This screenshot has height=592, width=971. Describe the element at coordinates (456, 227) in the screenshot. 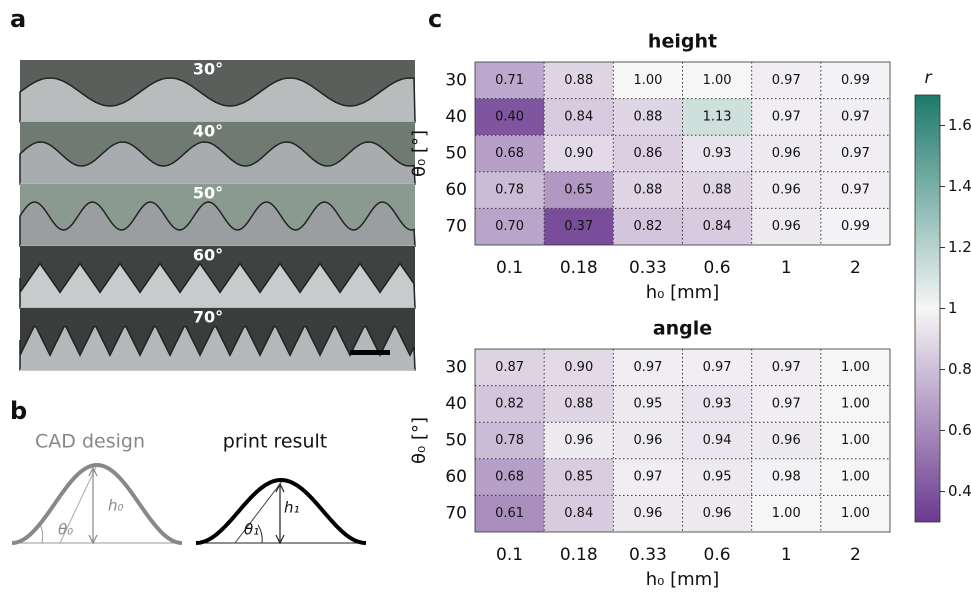

I see `y-tick-label: 70` at that location.